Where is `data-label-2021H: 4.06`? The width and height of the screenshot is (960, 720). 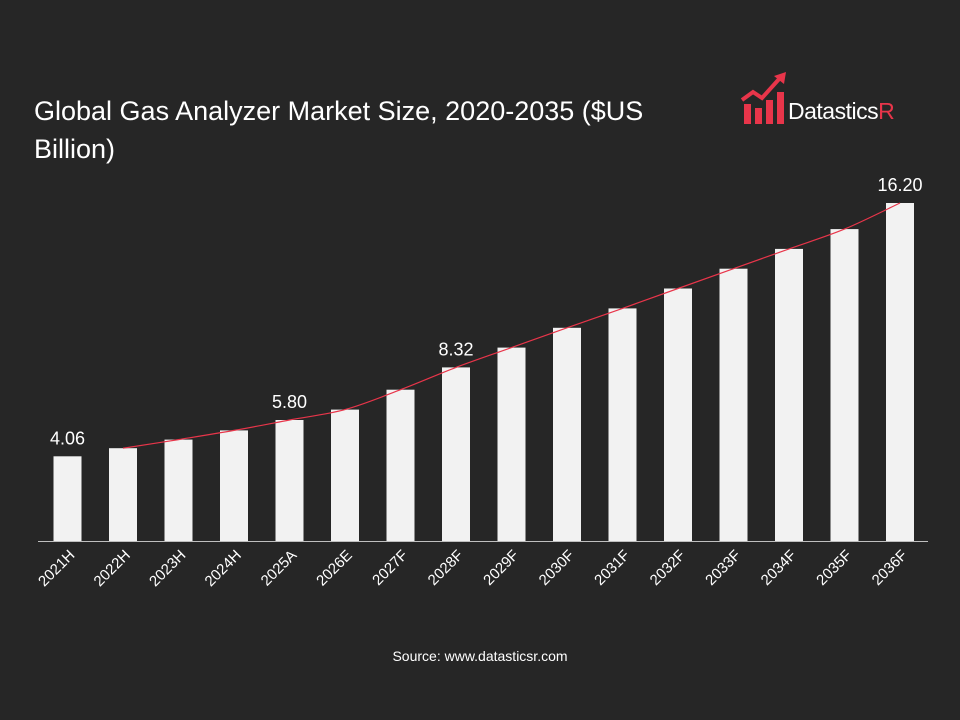 data-label-2021H: 4.06 is located at coordinates (67, 438).